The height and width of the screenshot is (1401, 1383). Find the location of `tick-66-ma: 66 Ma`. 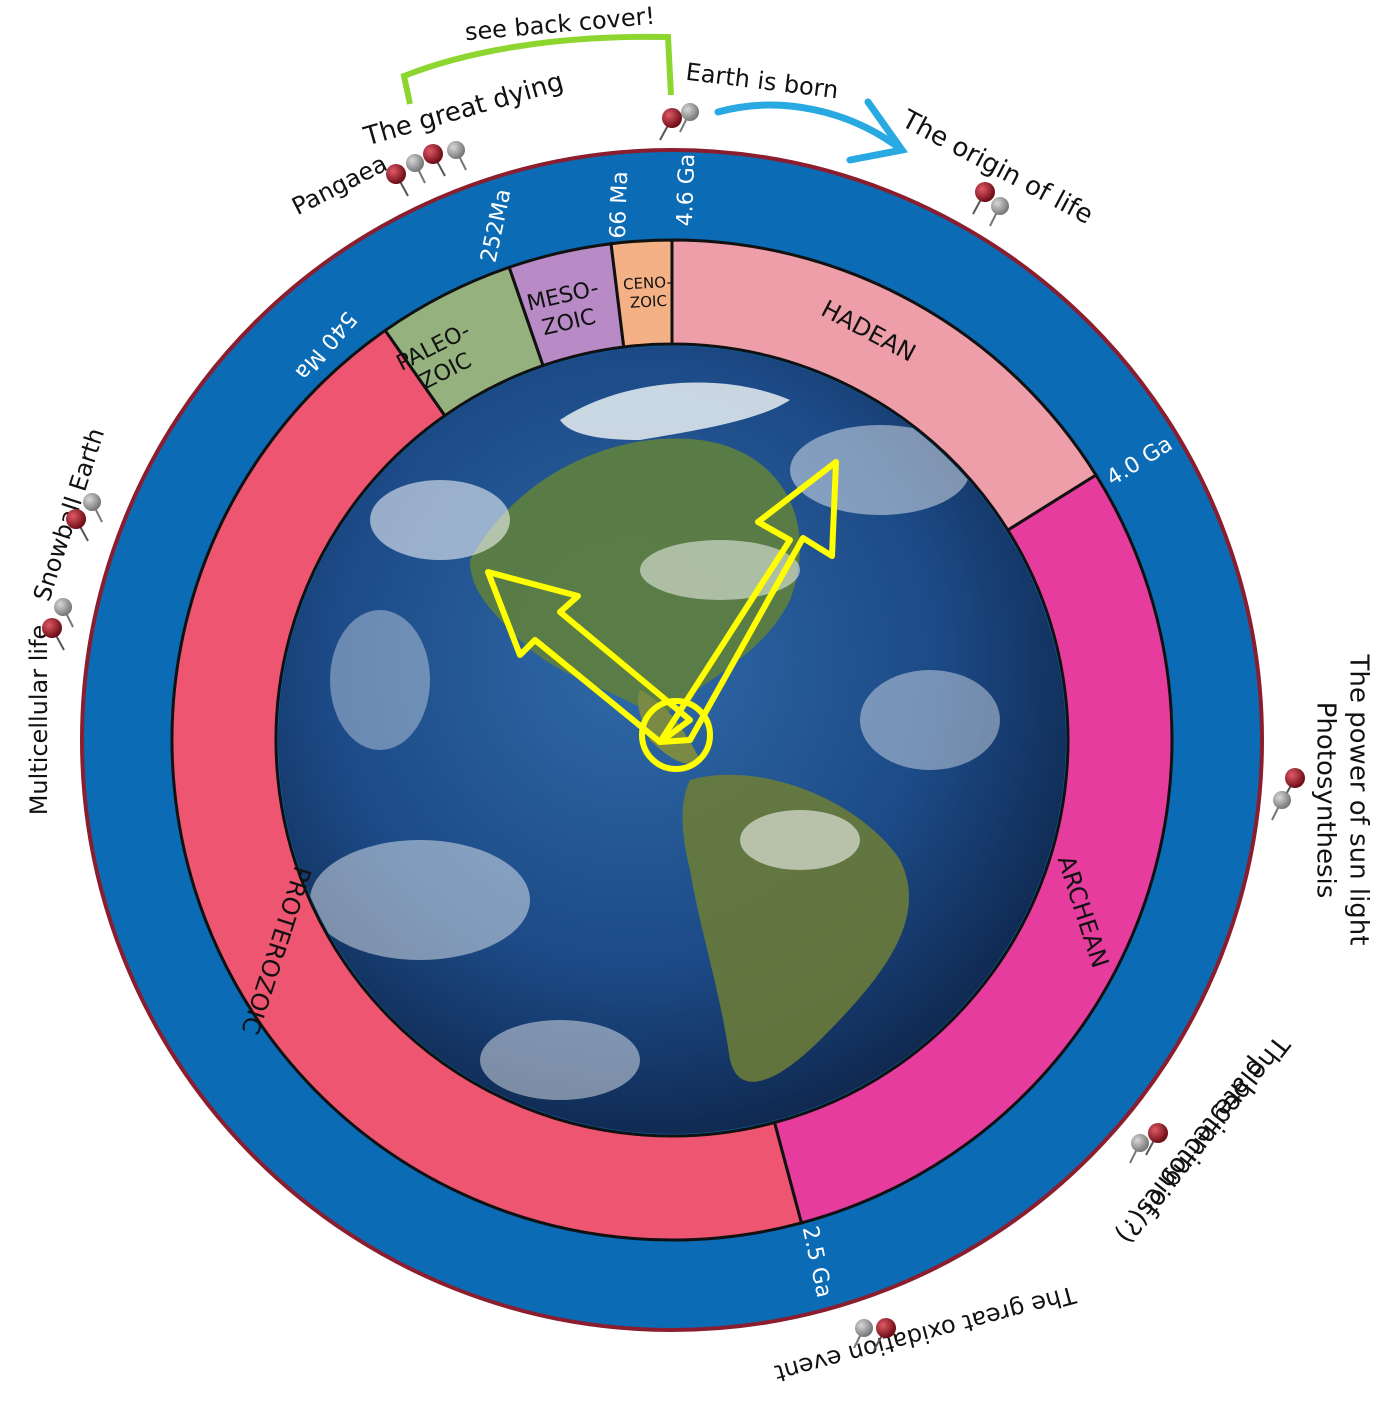

tick-66-ma: 66 Ma is located at coordinates (619, 205).